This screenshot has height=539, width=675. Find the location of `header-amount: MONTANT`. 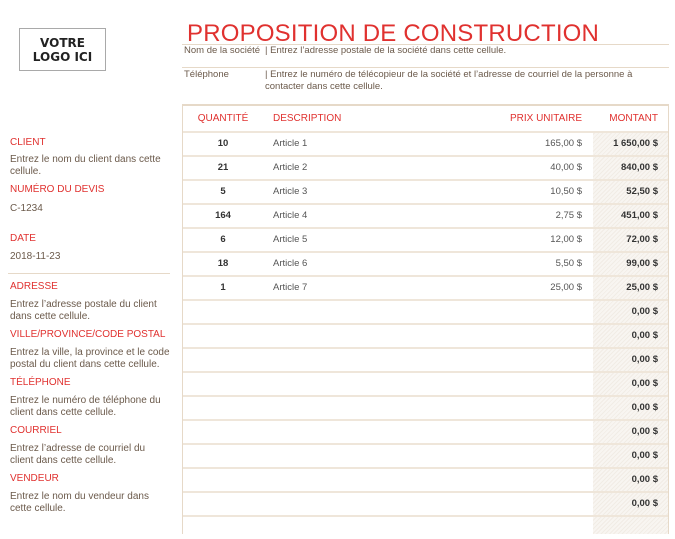

header-amount: MONTANT is located at coordinates (633, 118).